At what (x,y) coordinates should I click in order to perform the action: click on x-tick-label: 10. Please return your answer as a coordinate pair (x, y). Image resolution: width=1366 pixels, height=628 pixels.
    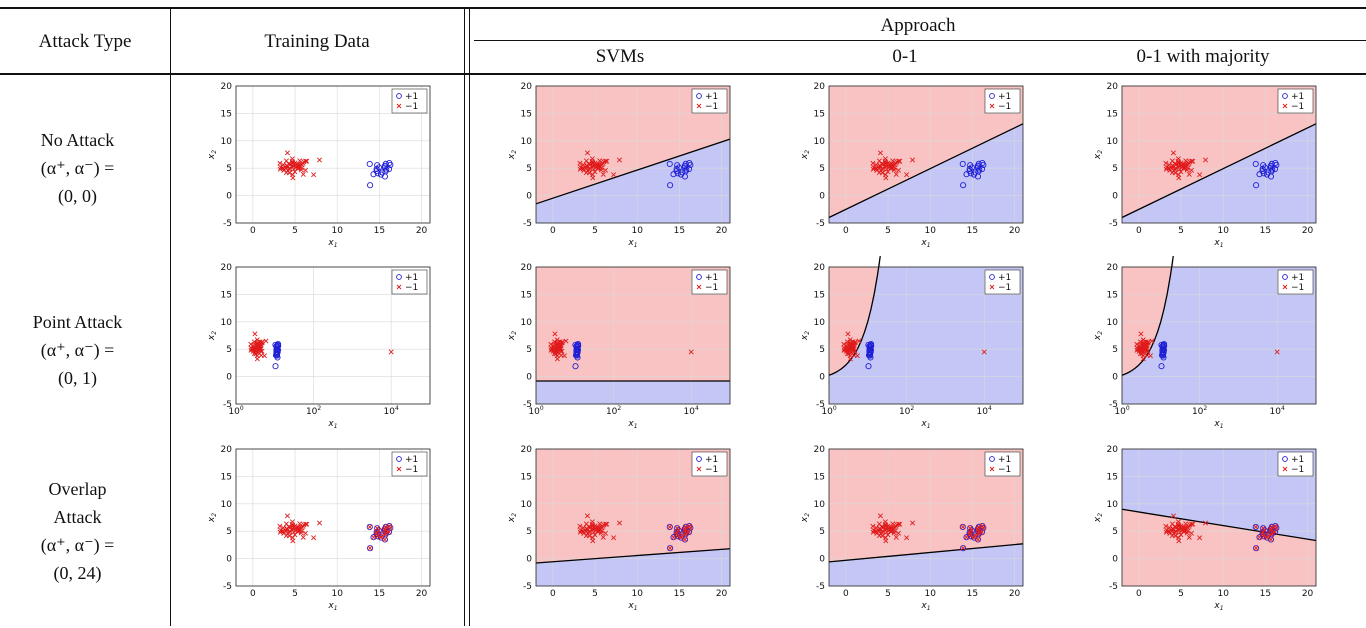
    Looking at the image, I should click on (930, 594).